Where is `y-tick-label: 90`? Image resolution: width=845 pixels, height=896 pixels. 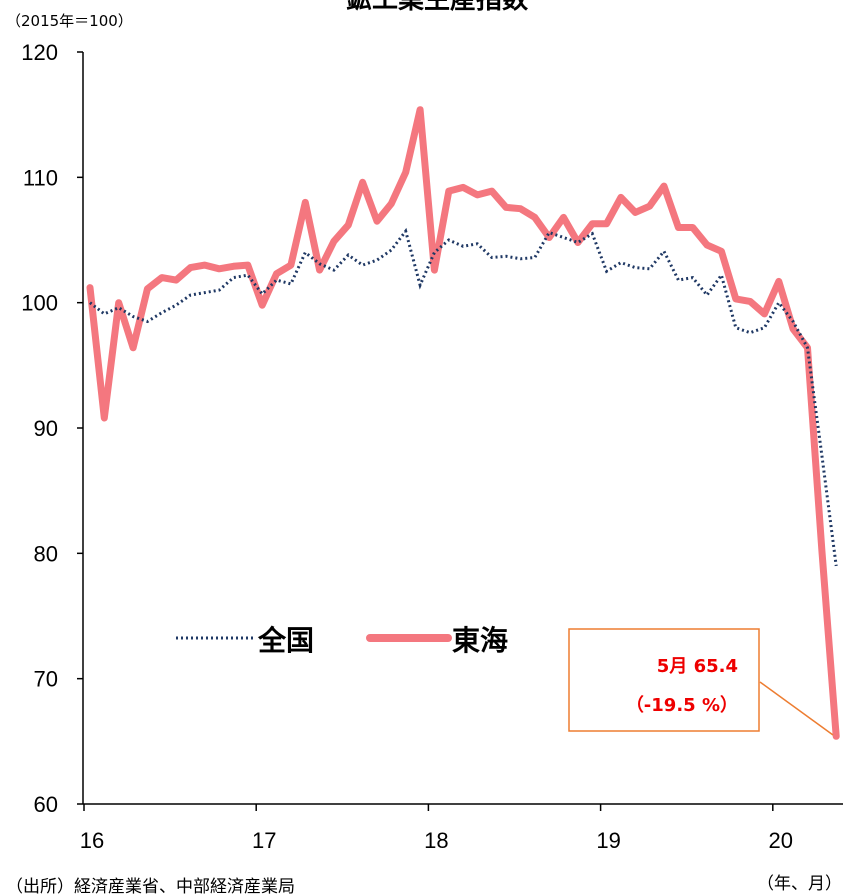 y-tick-label: 90 is located at coordinates (46, 428).